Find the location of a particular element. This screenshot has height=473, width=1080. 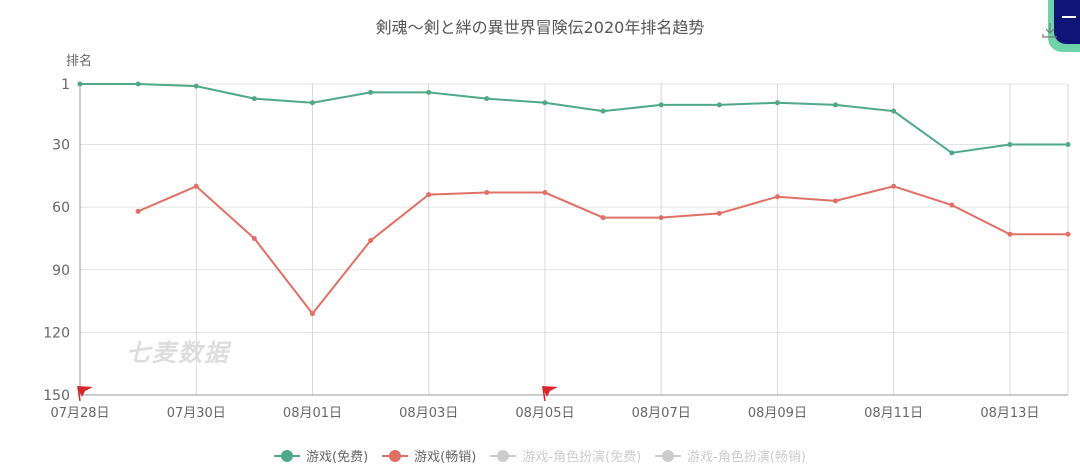

y-axis-label: 排名 is located at coordinates (79, 61).